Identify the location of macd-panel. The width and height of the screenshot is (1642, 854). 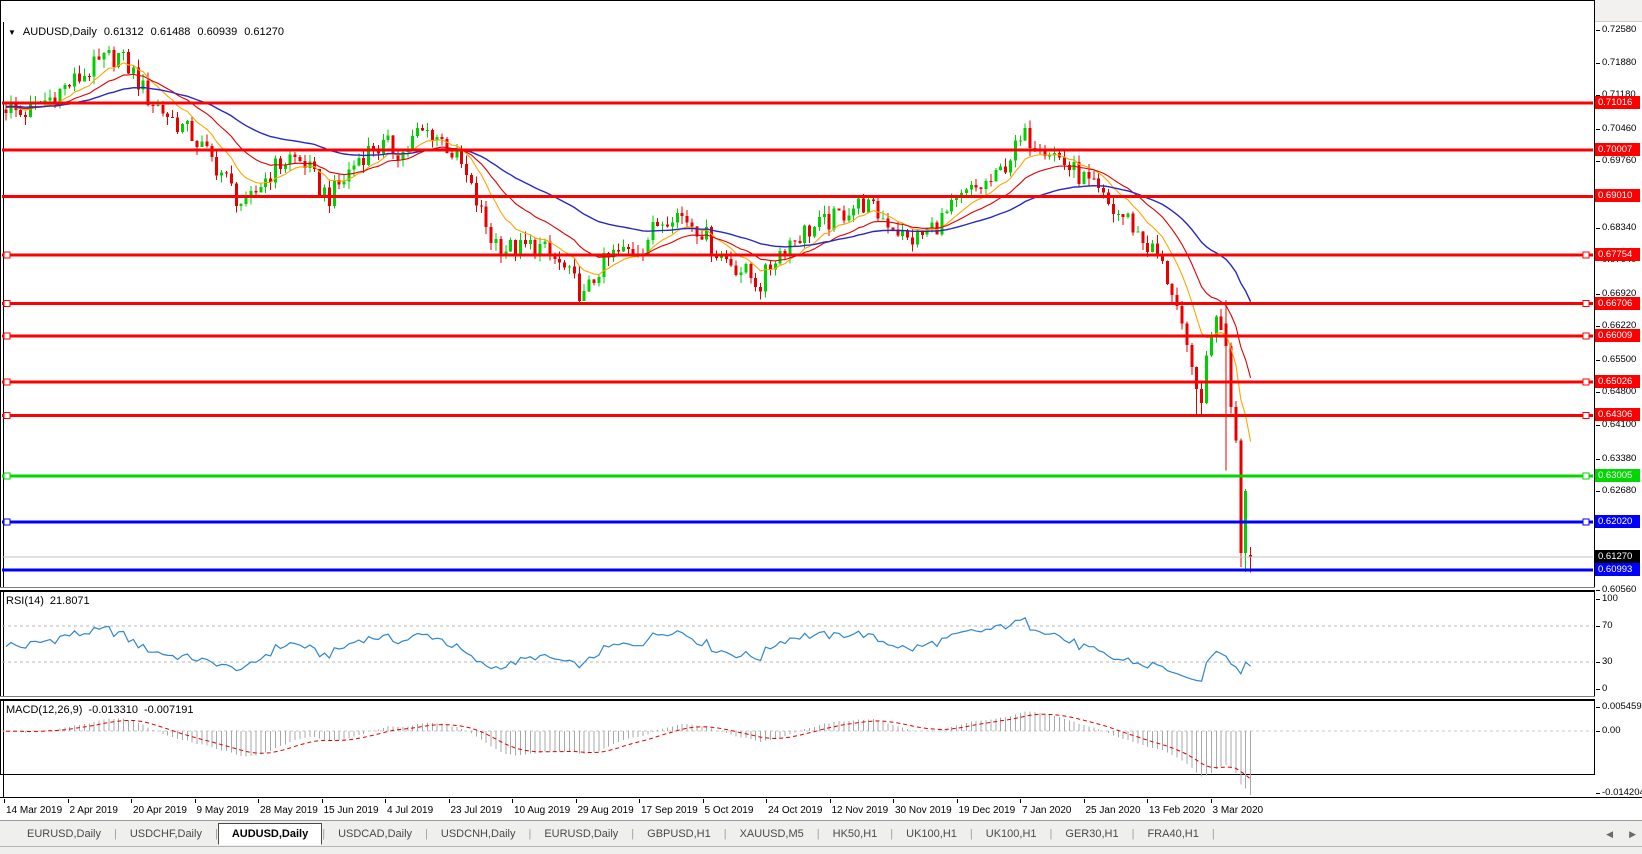
(797, 749).